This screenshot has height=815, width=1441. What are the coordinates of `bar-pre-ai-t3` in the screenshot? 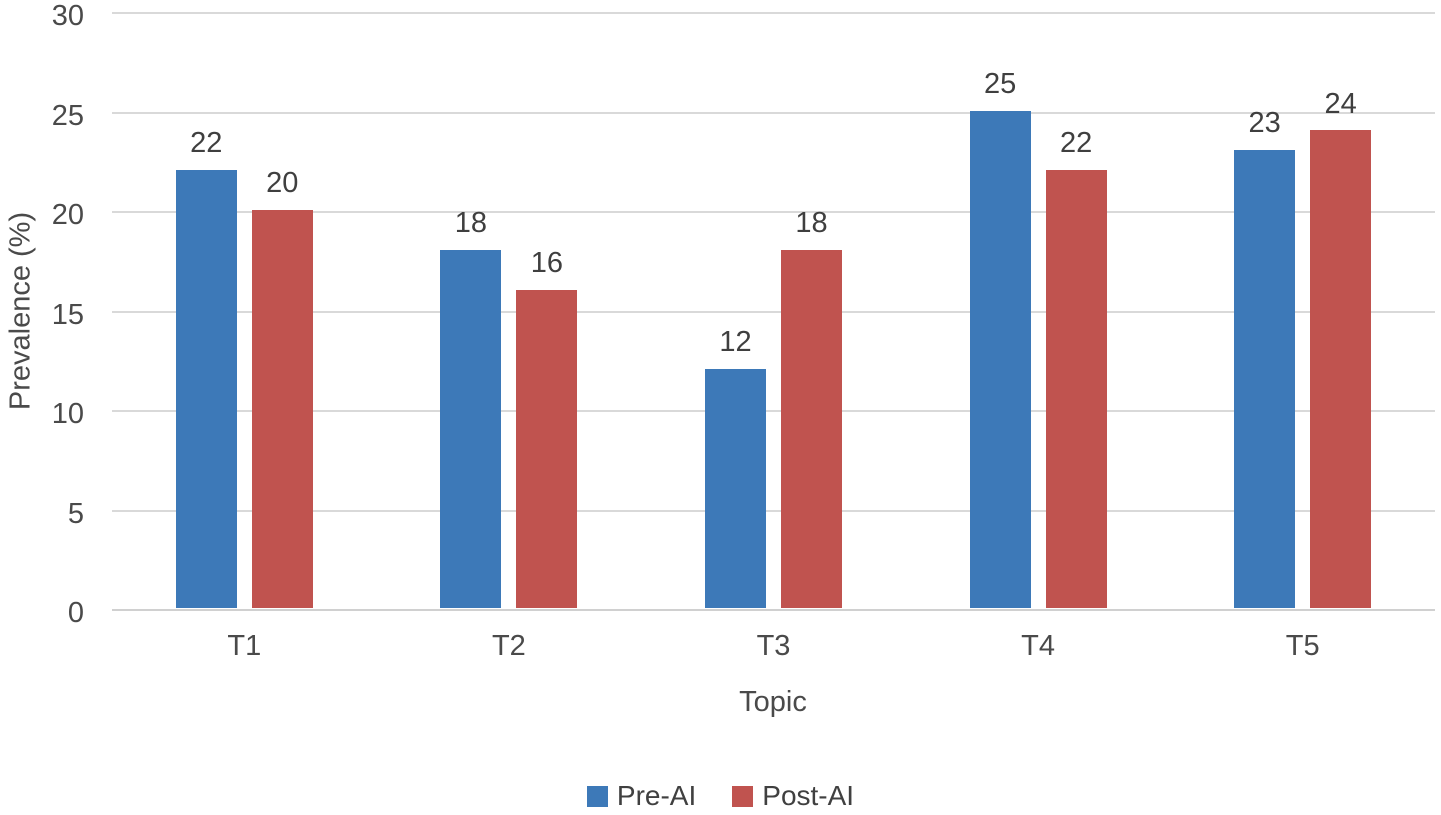 It's located at (735, 488).